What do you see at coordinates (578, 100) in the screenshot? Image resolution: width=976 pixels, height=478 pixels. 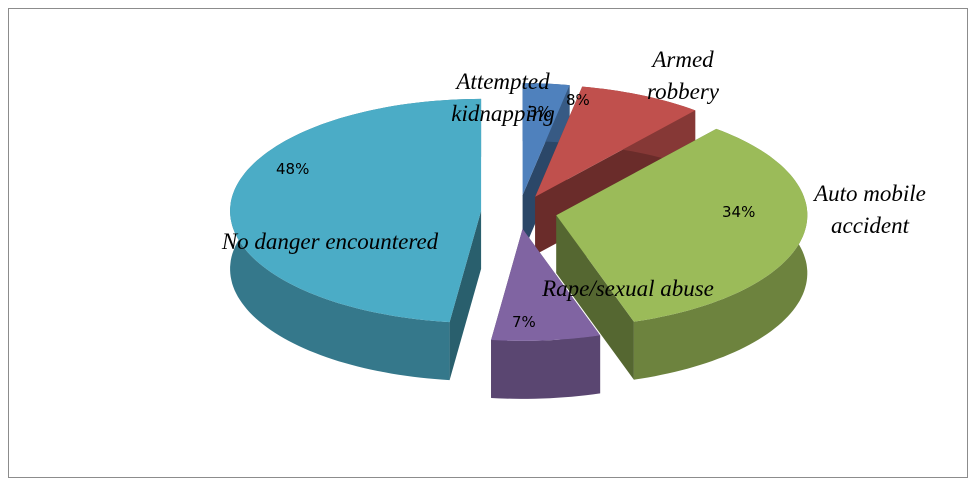 I see `data-label: 8%` at bounding box center [578, 100].